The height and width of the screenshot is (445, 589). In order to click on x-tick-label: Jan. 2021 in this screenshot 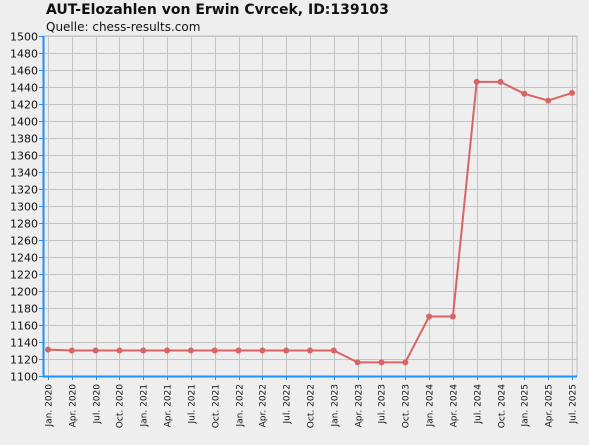, I will do `click(145, 406)`.